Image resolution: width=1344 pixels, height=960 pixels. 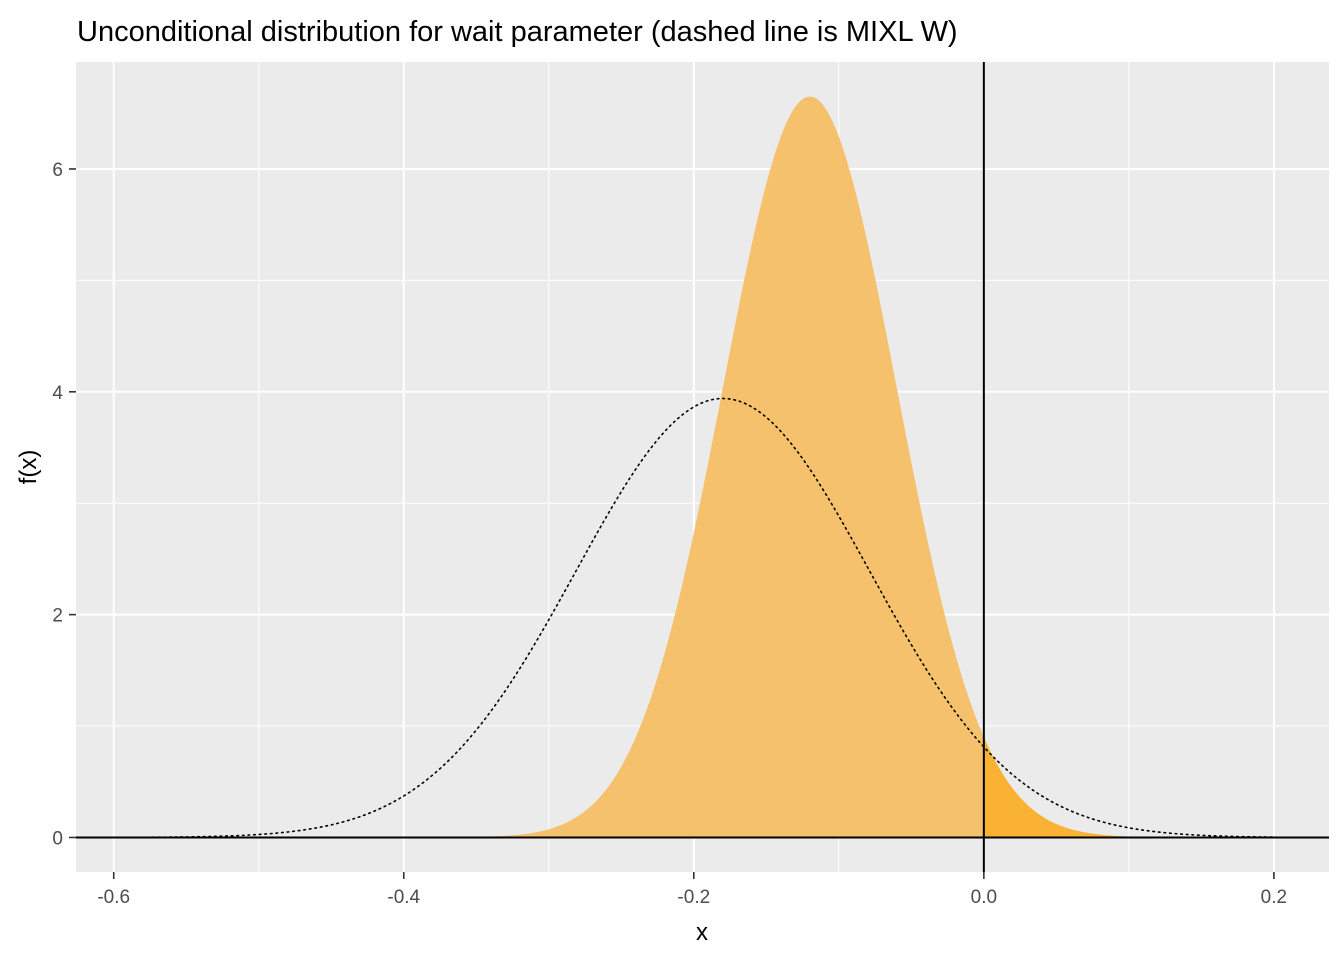 I want to click on x-axis-title: x, so click(x=702, y=932).